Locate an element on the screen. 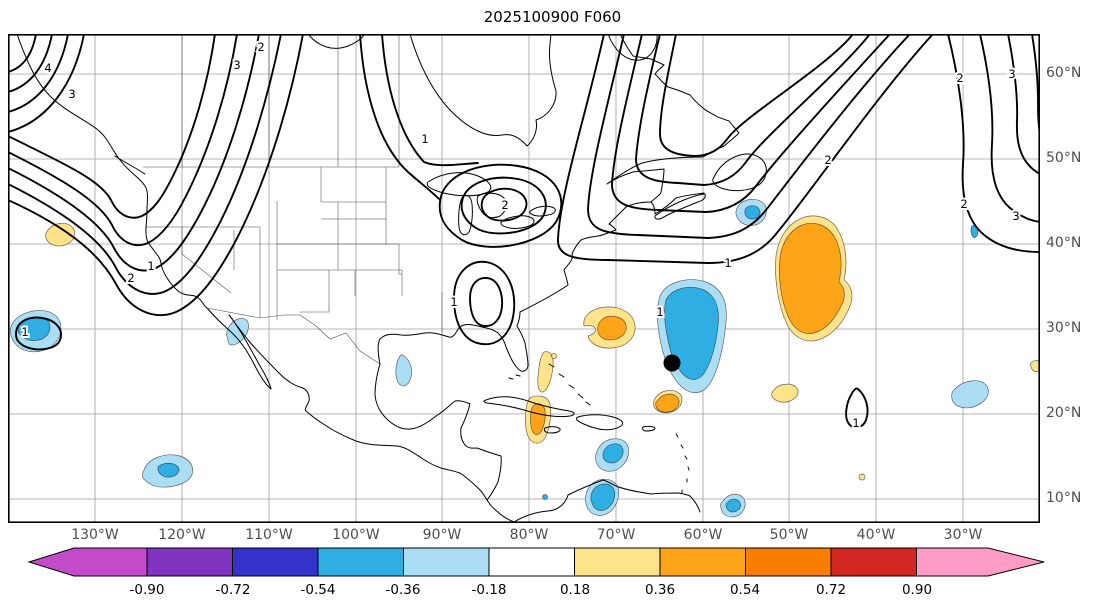 The width and height of the screenshot is (1105, 615). anomaly-pos-antilles-core is located at coordinates (667, 403).